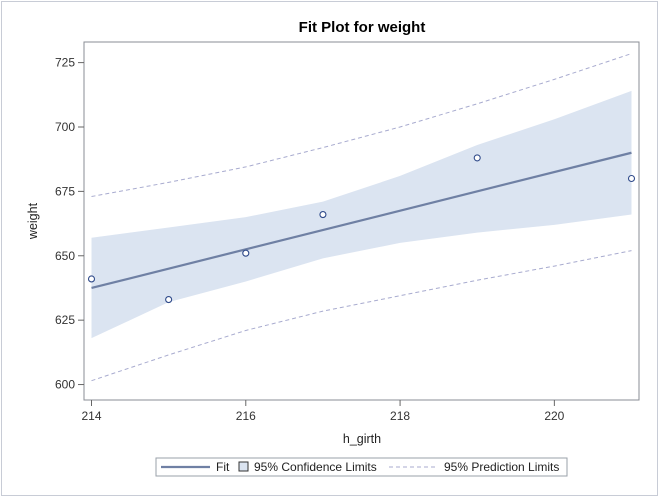  I want to click on y-tick-label: 725, so click(65, 63).